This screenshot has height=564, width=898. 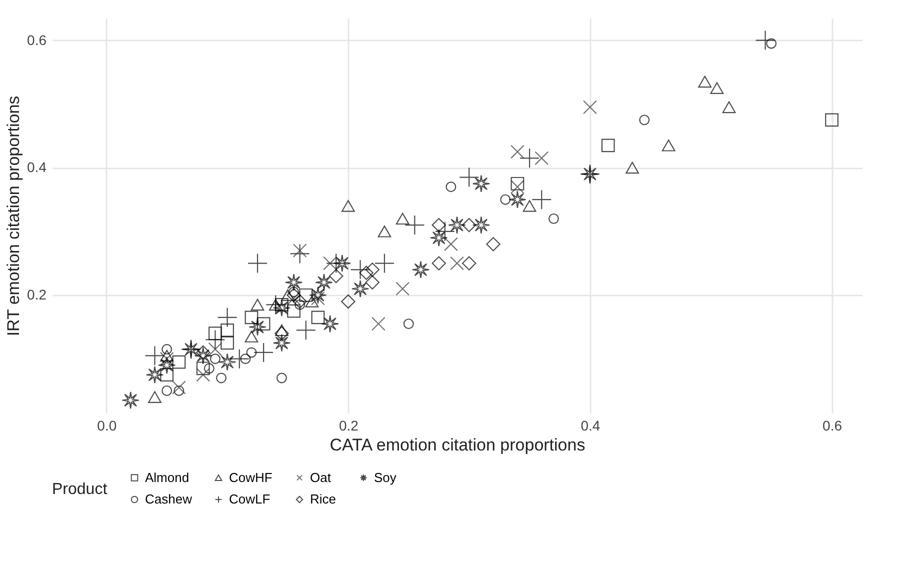 I want to click on x-tick-label: 0.6, so click(x=832, y=426).